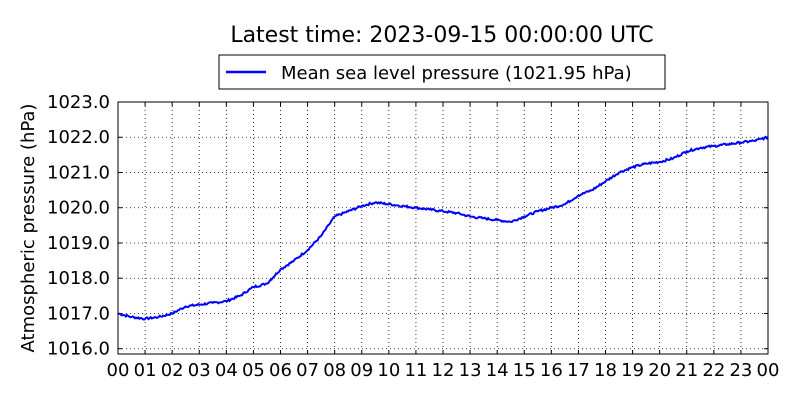 Image resolution: width=800 pixels, height=400 pixels. What do you see at coordinates (78, 137) in the screenshot?
I see `y-tick-label: 1022.0` at bounding box center [78, 137].